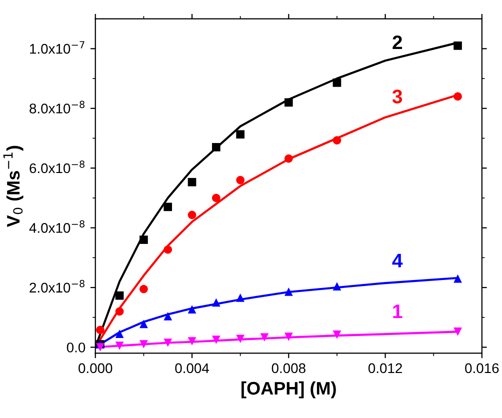 The width and height of the screenshot is (502, 418). What do you see at coordinates (397, 97) in the screenshot?
I see `text: 3` at bounding box center [397, 97].